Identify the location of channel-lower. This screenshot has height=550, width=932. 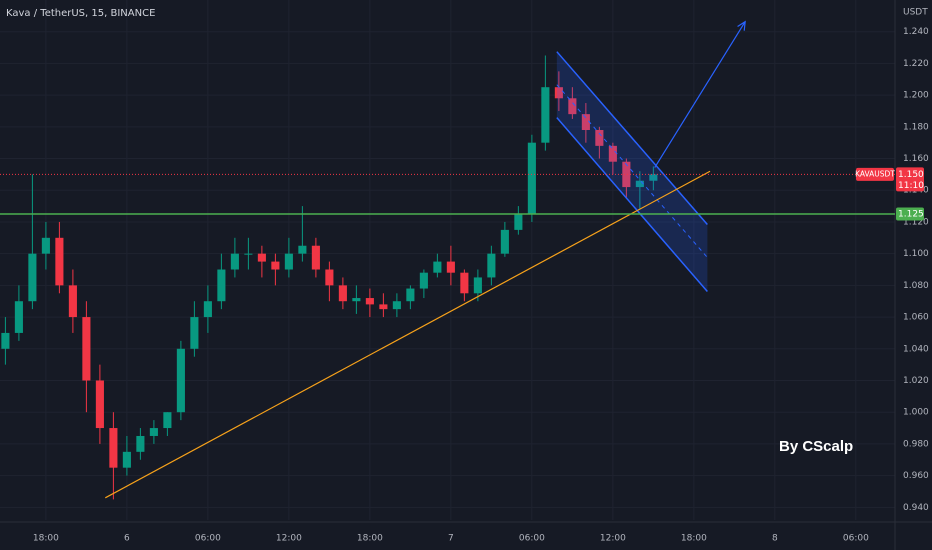
(632, 205).